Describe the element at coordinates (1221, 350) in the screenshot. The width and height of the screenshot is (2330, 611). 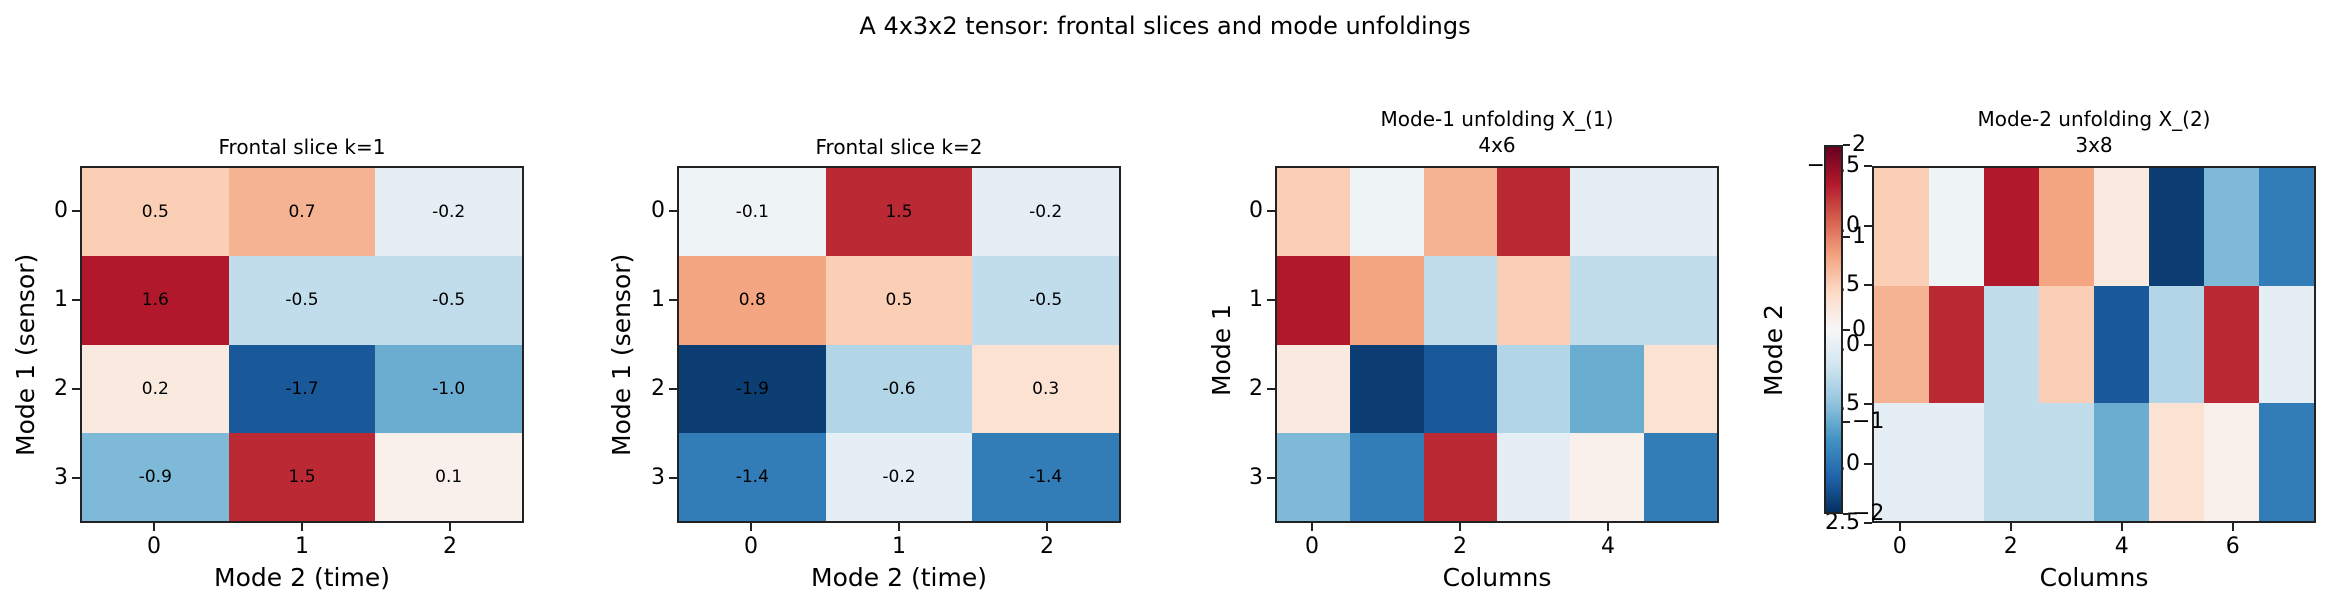
I see `y-axis-label: Mode 1` at that location.